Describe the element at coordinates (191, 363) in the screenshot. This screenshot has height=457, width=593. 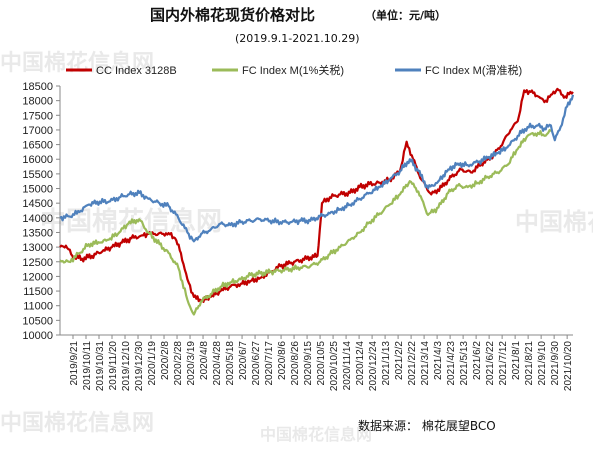
I see `x-tick-label: 2020/3/19` at that location.